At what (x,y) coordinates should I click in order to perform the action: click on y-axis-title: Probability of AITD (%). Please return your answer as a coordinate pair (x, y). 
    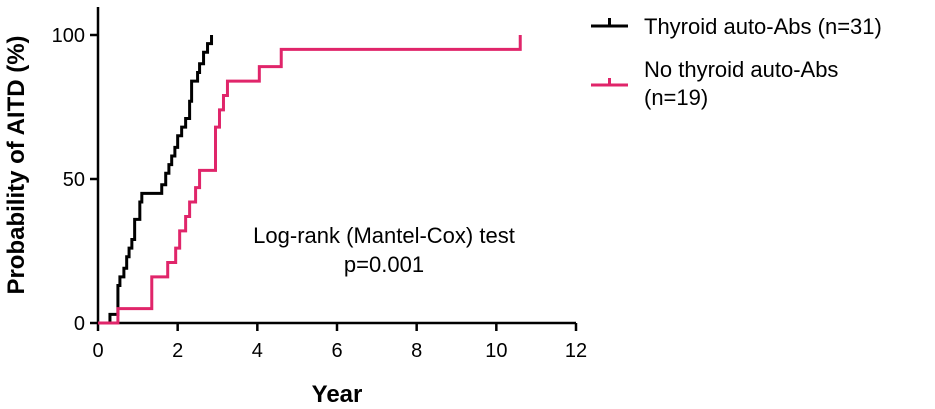
    Looking at the image, I should click on (16, 164).